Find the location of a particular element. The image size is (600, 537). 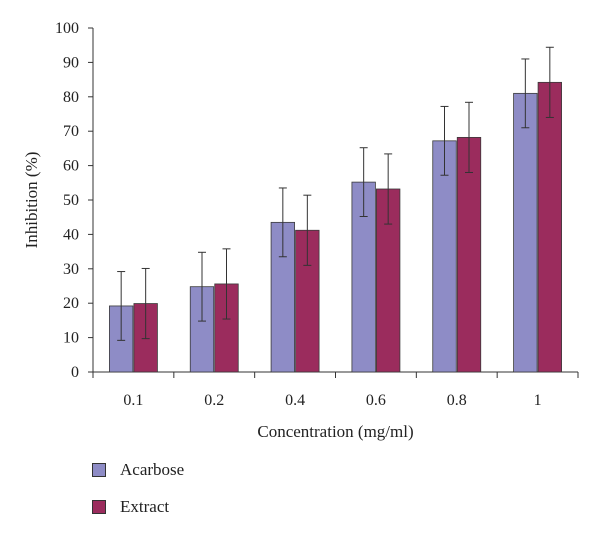

x-tick-label: 0.8 is located at coordinates (457, 400).